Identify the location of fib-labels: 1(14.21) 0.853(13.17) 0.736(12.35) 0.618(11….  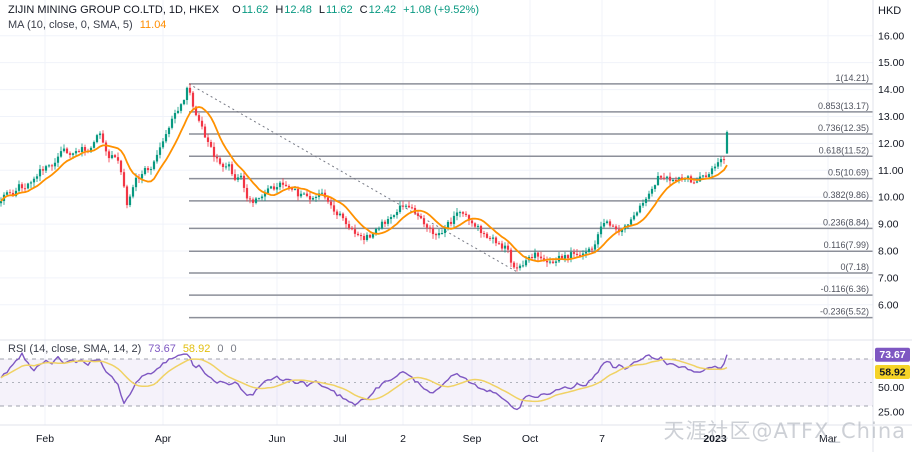
(843, 195).